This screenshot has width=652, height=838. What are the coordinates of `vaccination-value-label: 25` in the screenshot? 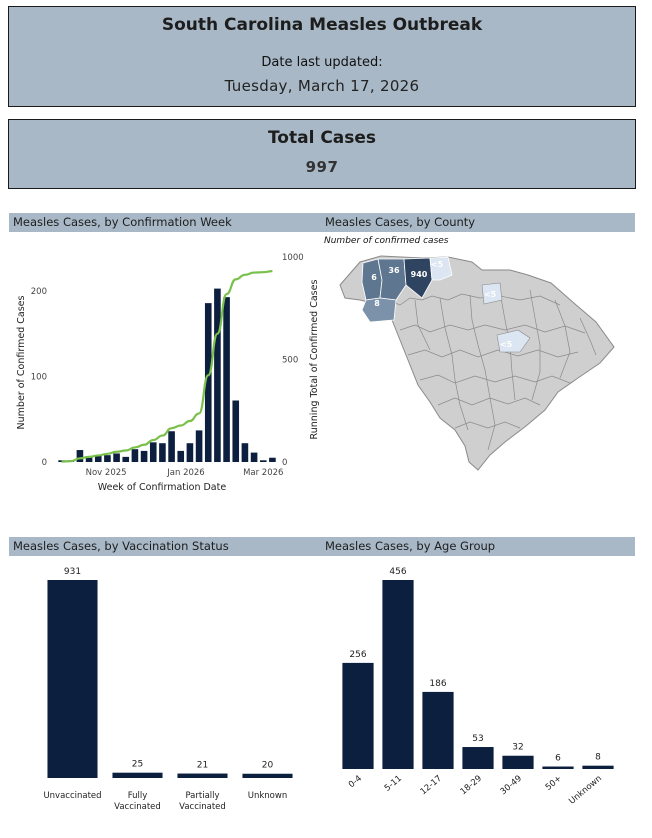 It's located at (137, 765).